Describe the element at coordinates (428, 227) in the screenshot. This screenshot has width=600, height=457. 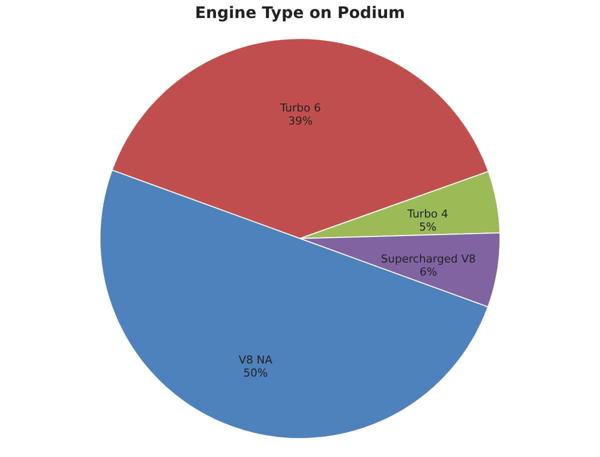
I see `data-label: 5%` at that location.